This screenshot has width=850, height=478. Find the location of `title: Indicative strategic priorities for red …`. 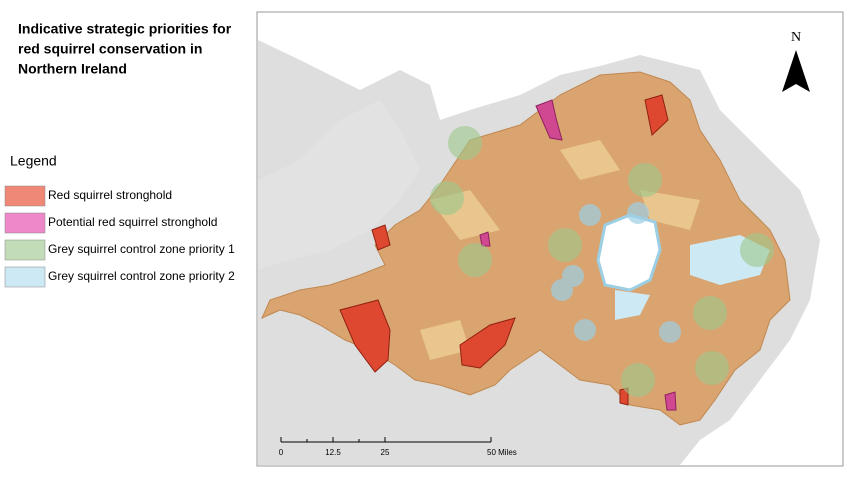

title: Indicative strategic priorities for red … is located at coordinates (125, 49).